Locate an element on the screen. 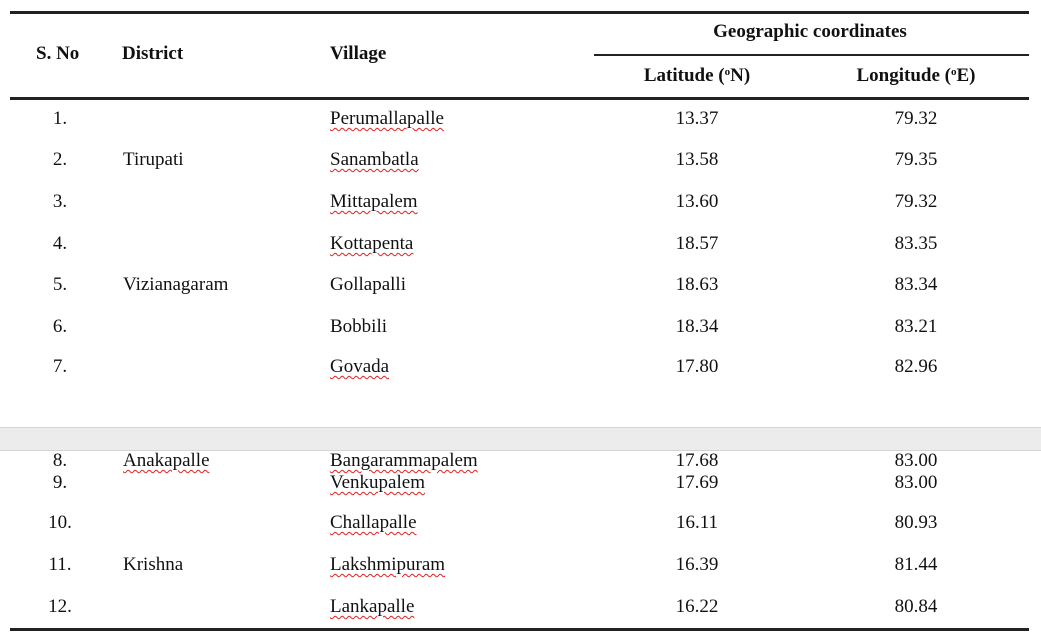 The width and height of the screenshot is (1041, 640). header-sno: S. No is located at coordinates (58, 53).